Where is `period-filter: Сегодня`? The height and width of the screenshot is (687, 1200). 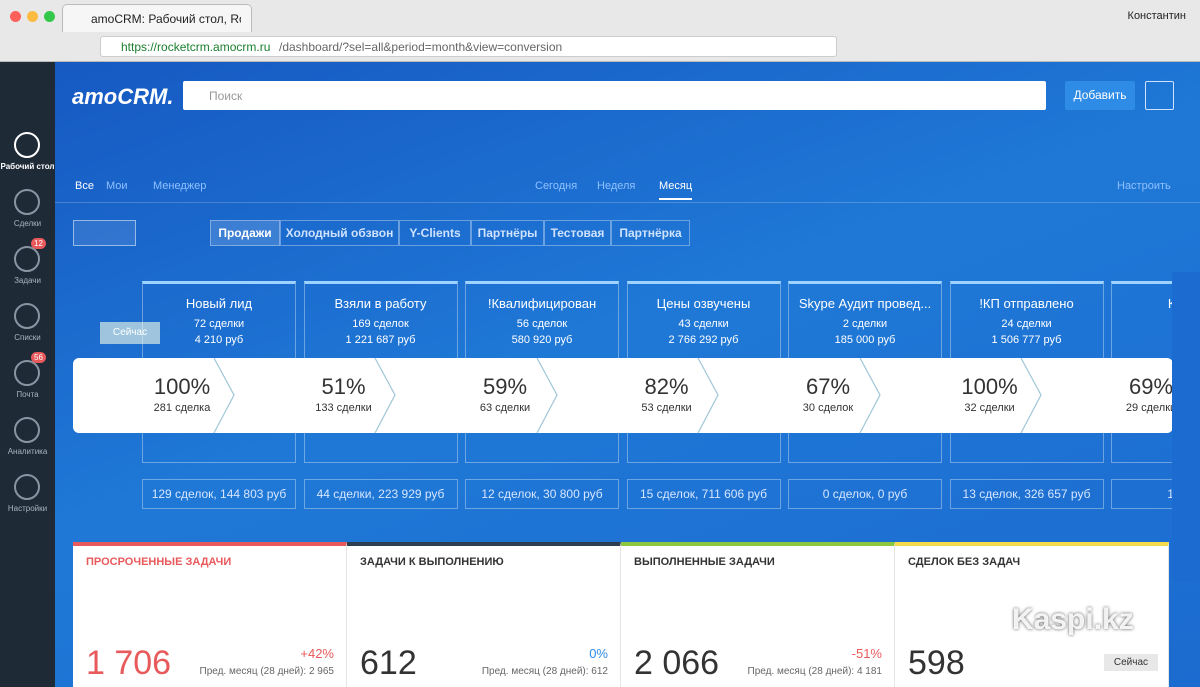 period-filter: Сегодня is located at coordinates (556, 186).